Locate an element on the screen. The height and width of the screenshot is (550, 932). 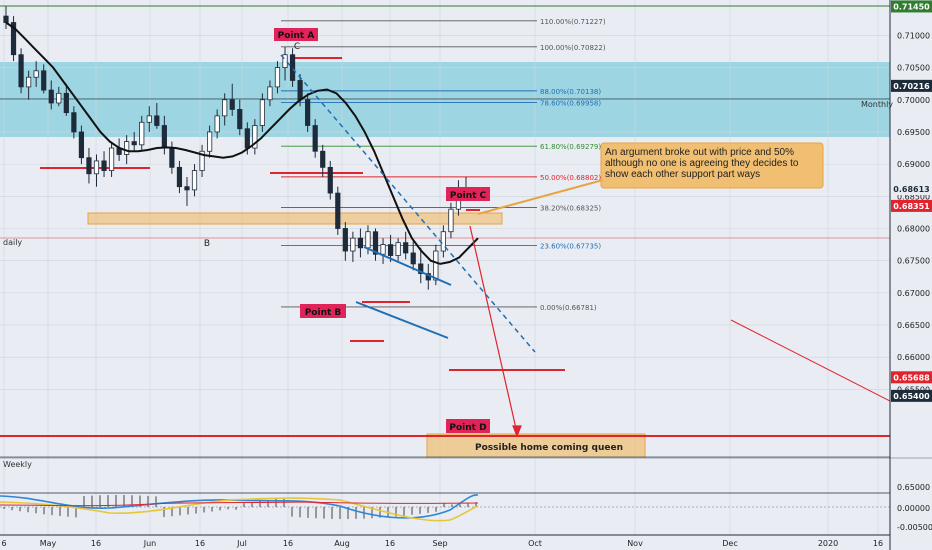
fib-level-label: 0.00%(0.66781) is located at coordinates (568, 308).